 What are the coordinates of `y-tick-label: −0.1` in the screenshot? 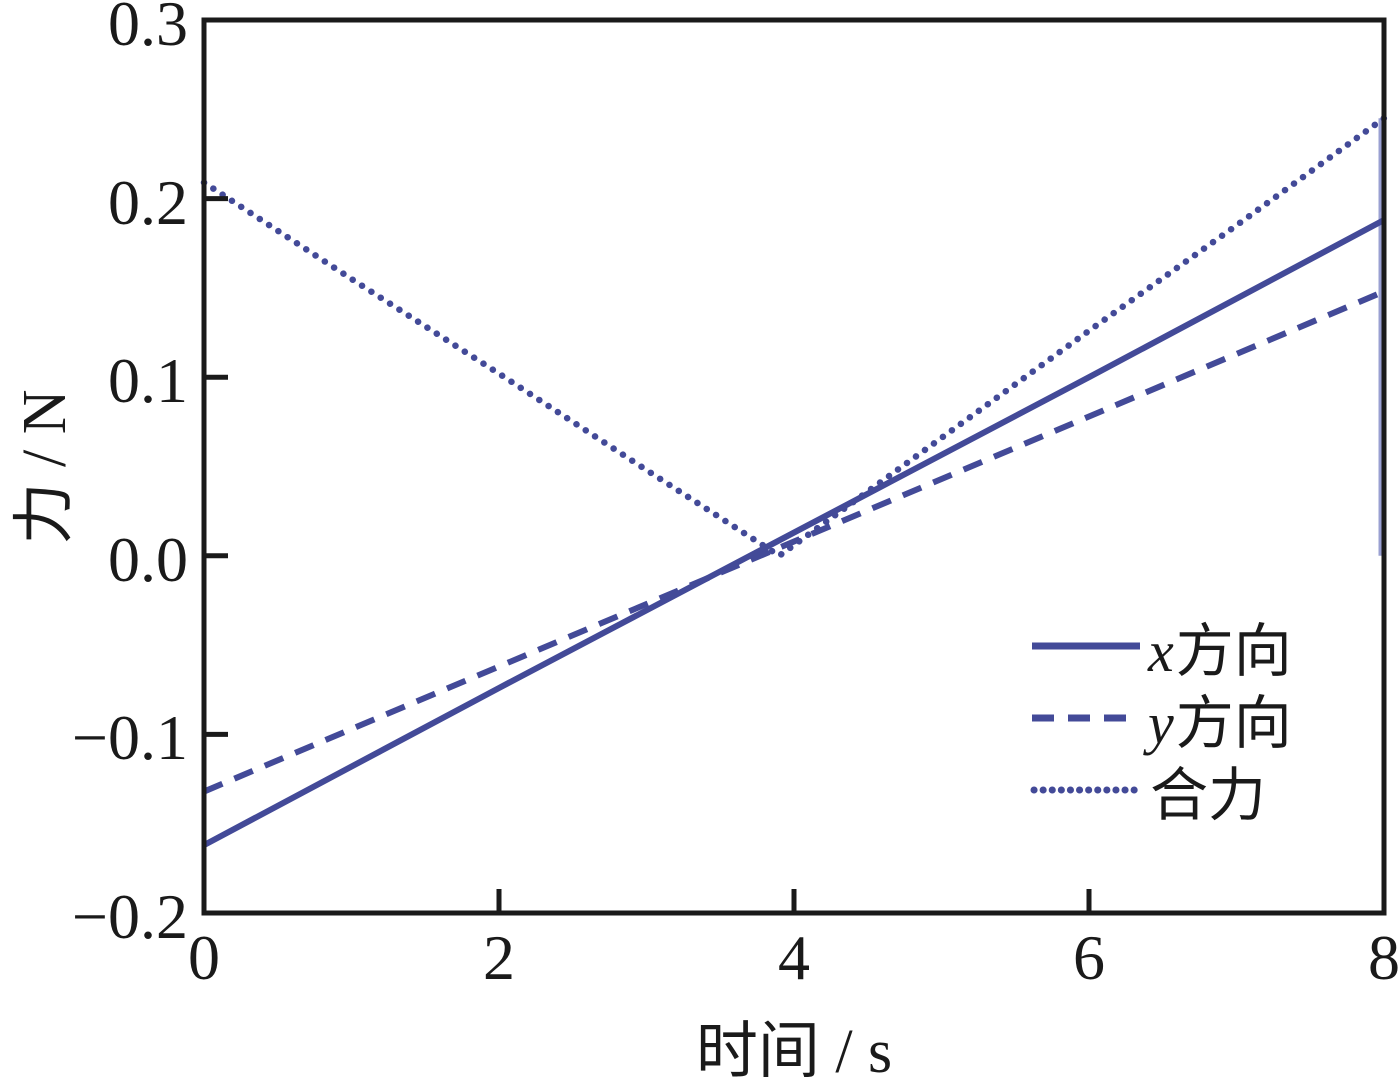 It's located at (129, 738).